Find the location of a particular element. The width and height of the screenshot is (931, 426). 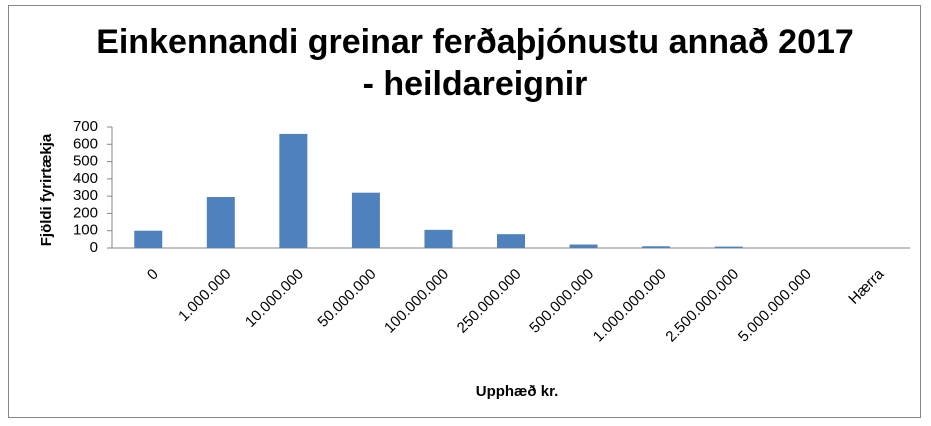

y-tick-label: 700 is located at coordinates (85, 126).